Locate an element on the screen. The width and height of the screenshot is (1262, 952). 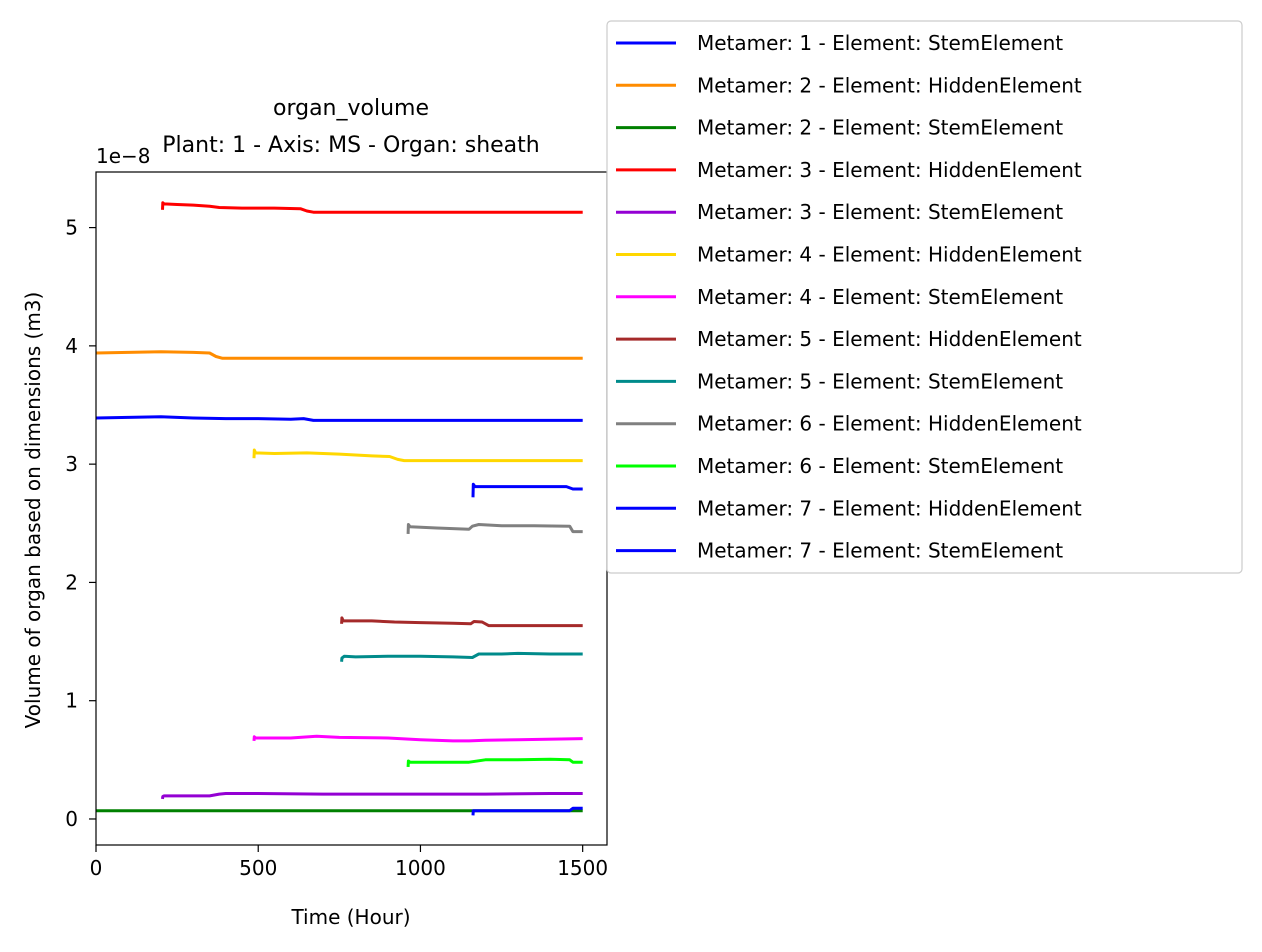
x-tick-label: 1000 is located at coordinates (420, 868).